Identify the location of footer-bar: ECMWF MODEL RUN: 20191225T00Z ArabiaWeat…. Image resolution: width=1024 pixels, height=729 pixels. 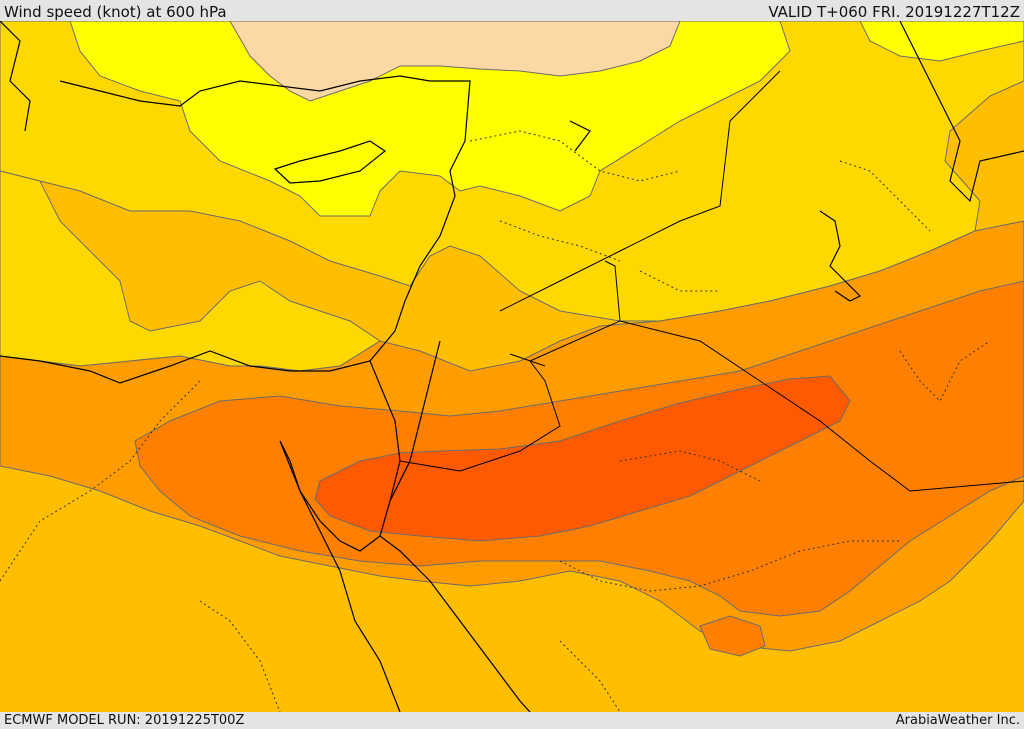
(512, 720).